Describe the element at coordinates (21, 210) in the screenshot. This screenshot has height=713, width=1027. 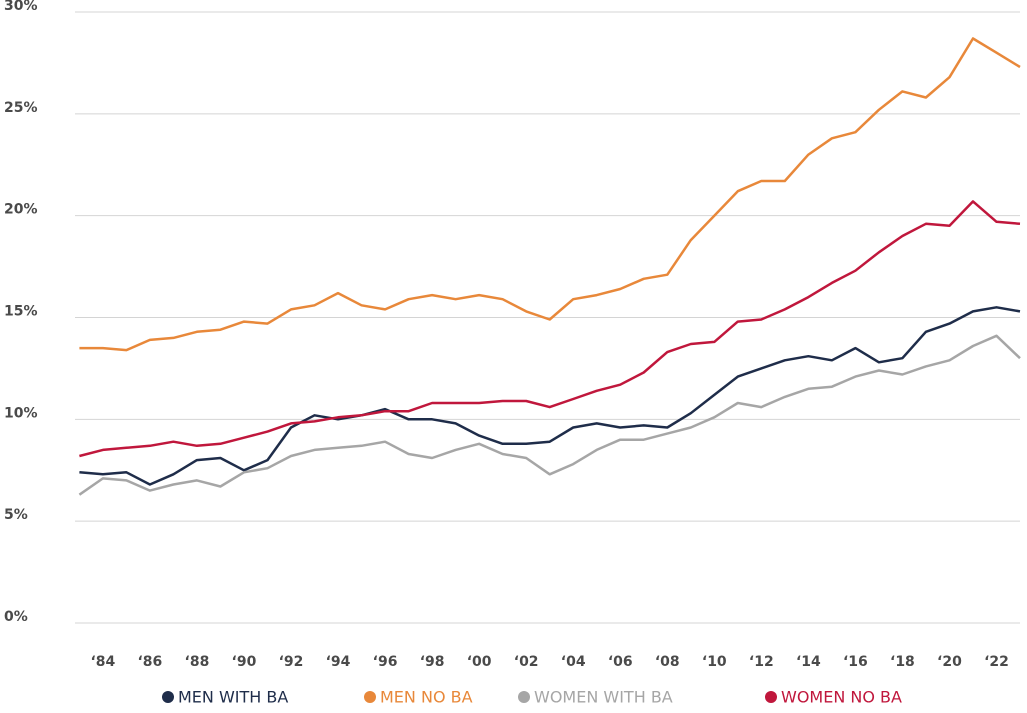
I see `y-tick-label: 20%` at that location.